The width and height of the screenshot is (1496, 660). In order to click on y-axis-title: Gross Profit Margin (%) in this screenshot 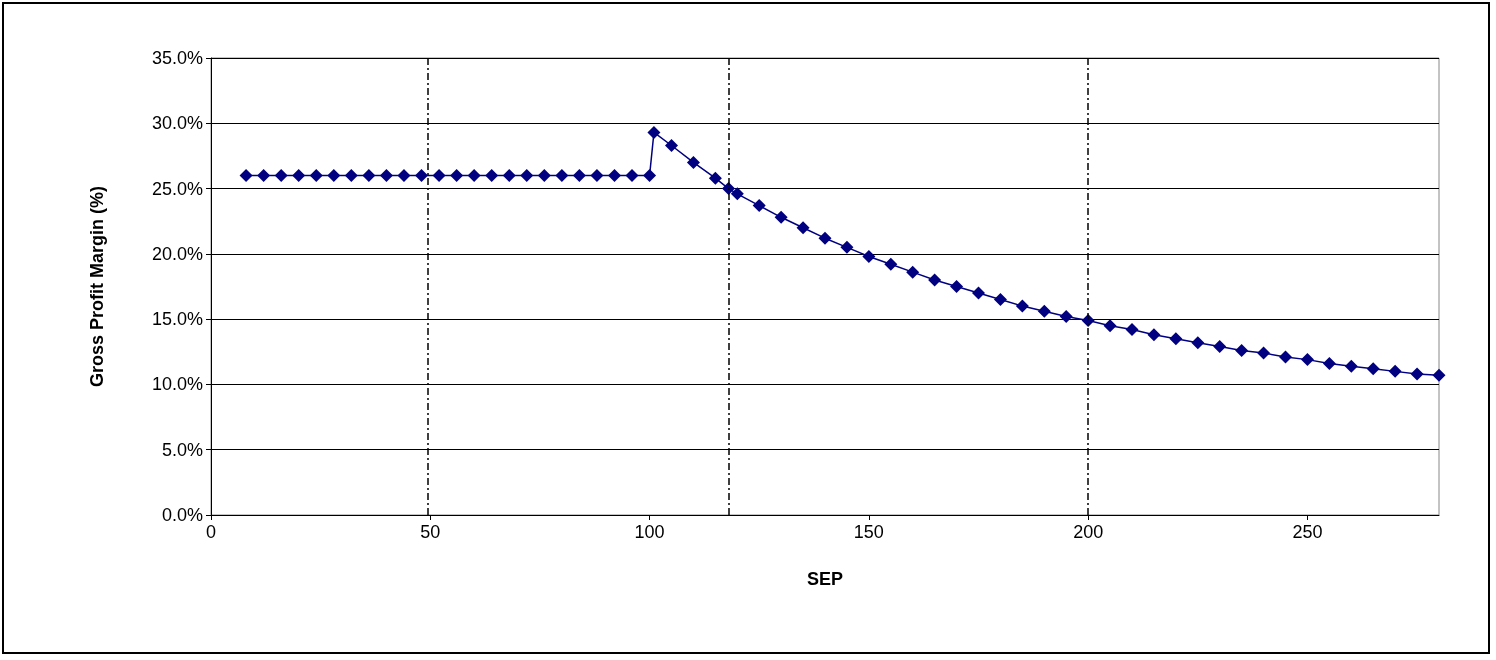, I will do `click(97, 286)`.